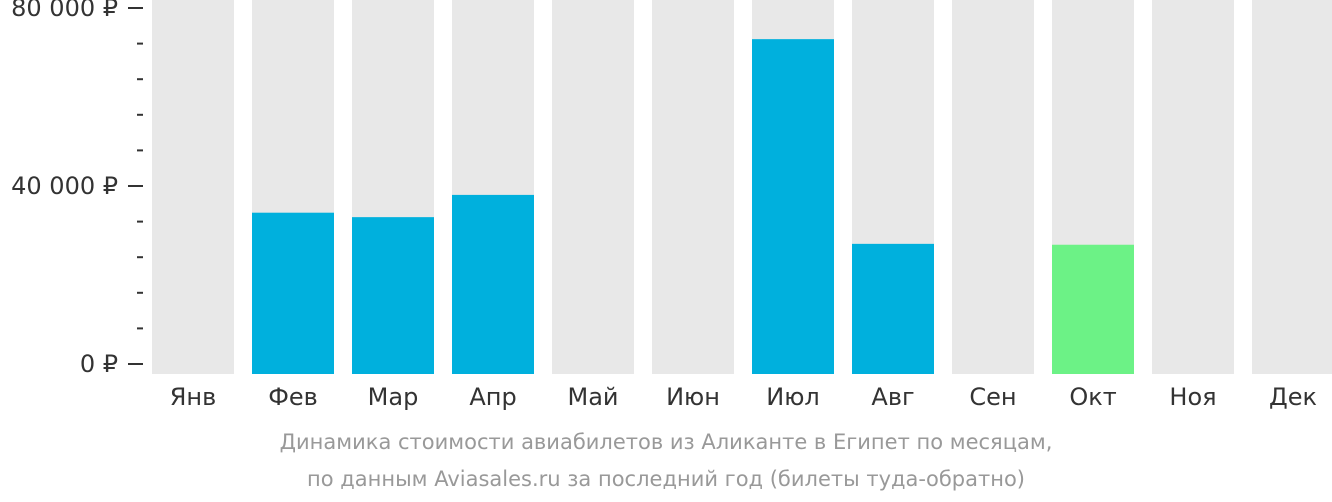  What do you see at coordinates (1192, 397) in the screenshot?
I see `x-tick-label-10: Ноя` at bounding box center [1192, 397].